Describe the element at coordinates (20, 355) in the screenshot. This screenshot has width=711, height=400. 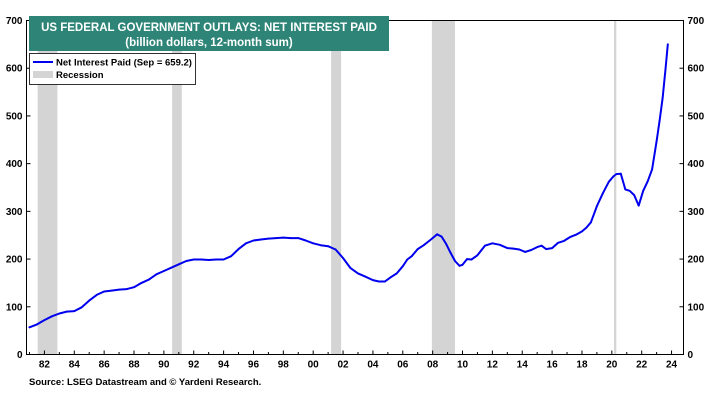
I see `y-tick-label-left-0: 0` at that location.